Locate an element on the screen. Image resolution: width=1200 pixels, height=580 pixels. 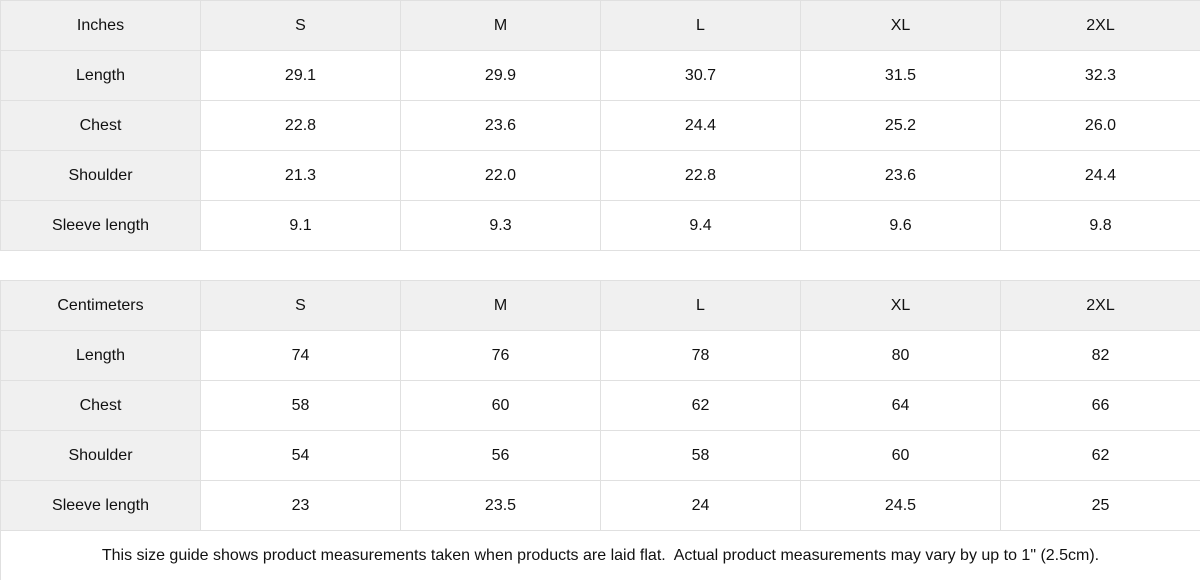
value-cell: 32.3 is located at coordinates (1100, 75).